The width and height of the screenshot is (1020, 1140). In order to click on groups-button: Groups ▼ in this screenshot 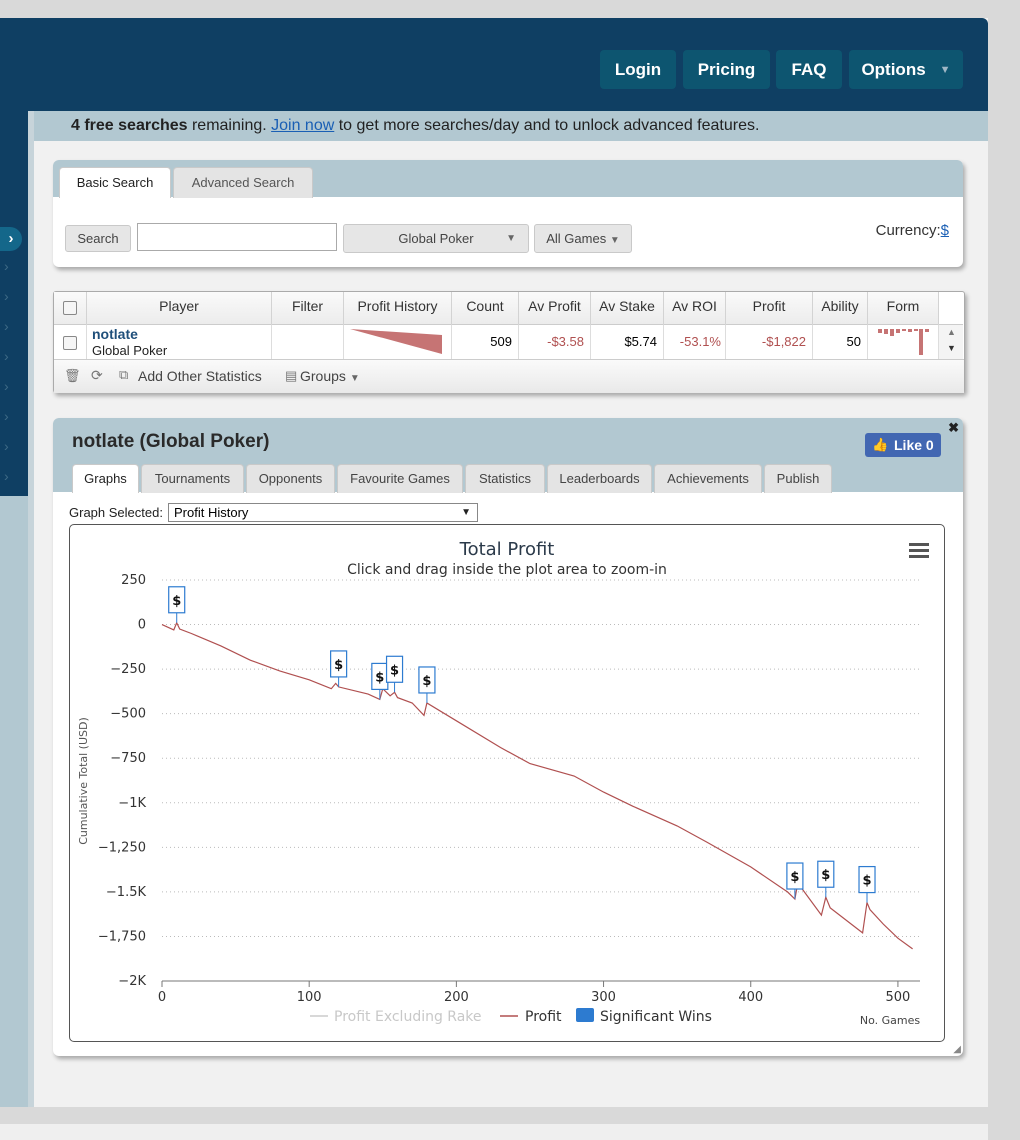, I will do `click(330, 376)`.